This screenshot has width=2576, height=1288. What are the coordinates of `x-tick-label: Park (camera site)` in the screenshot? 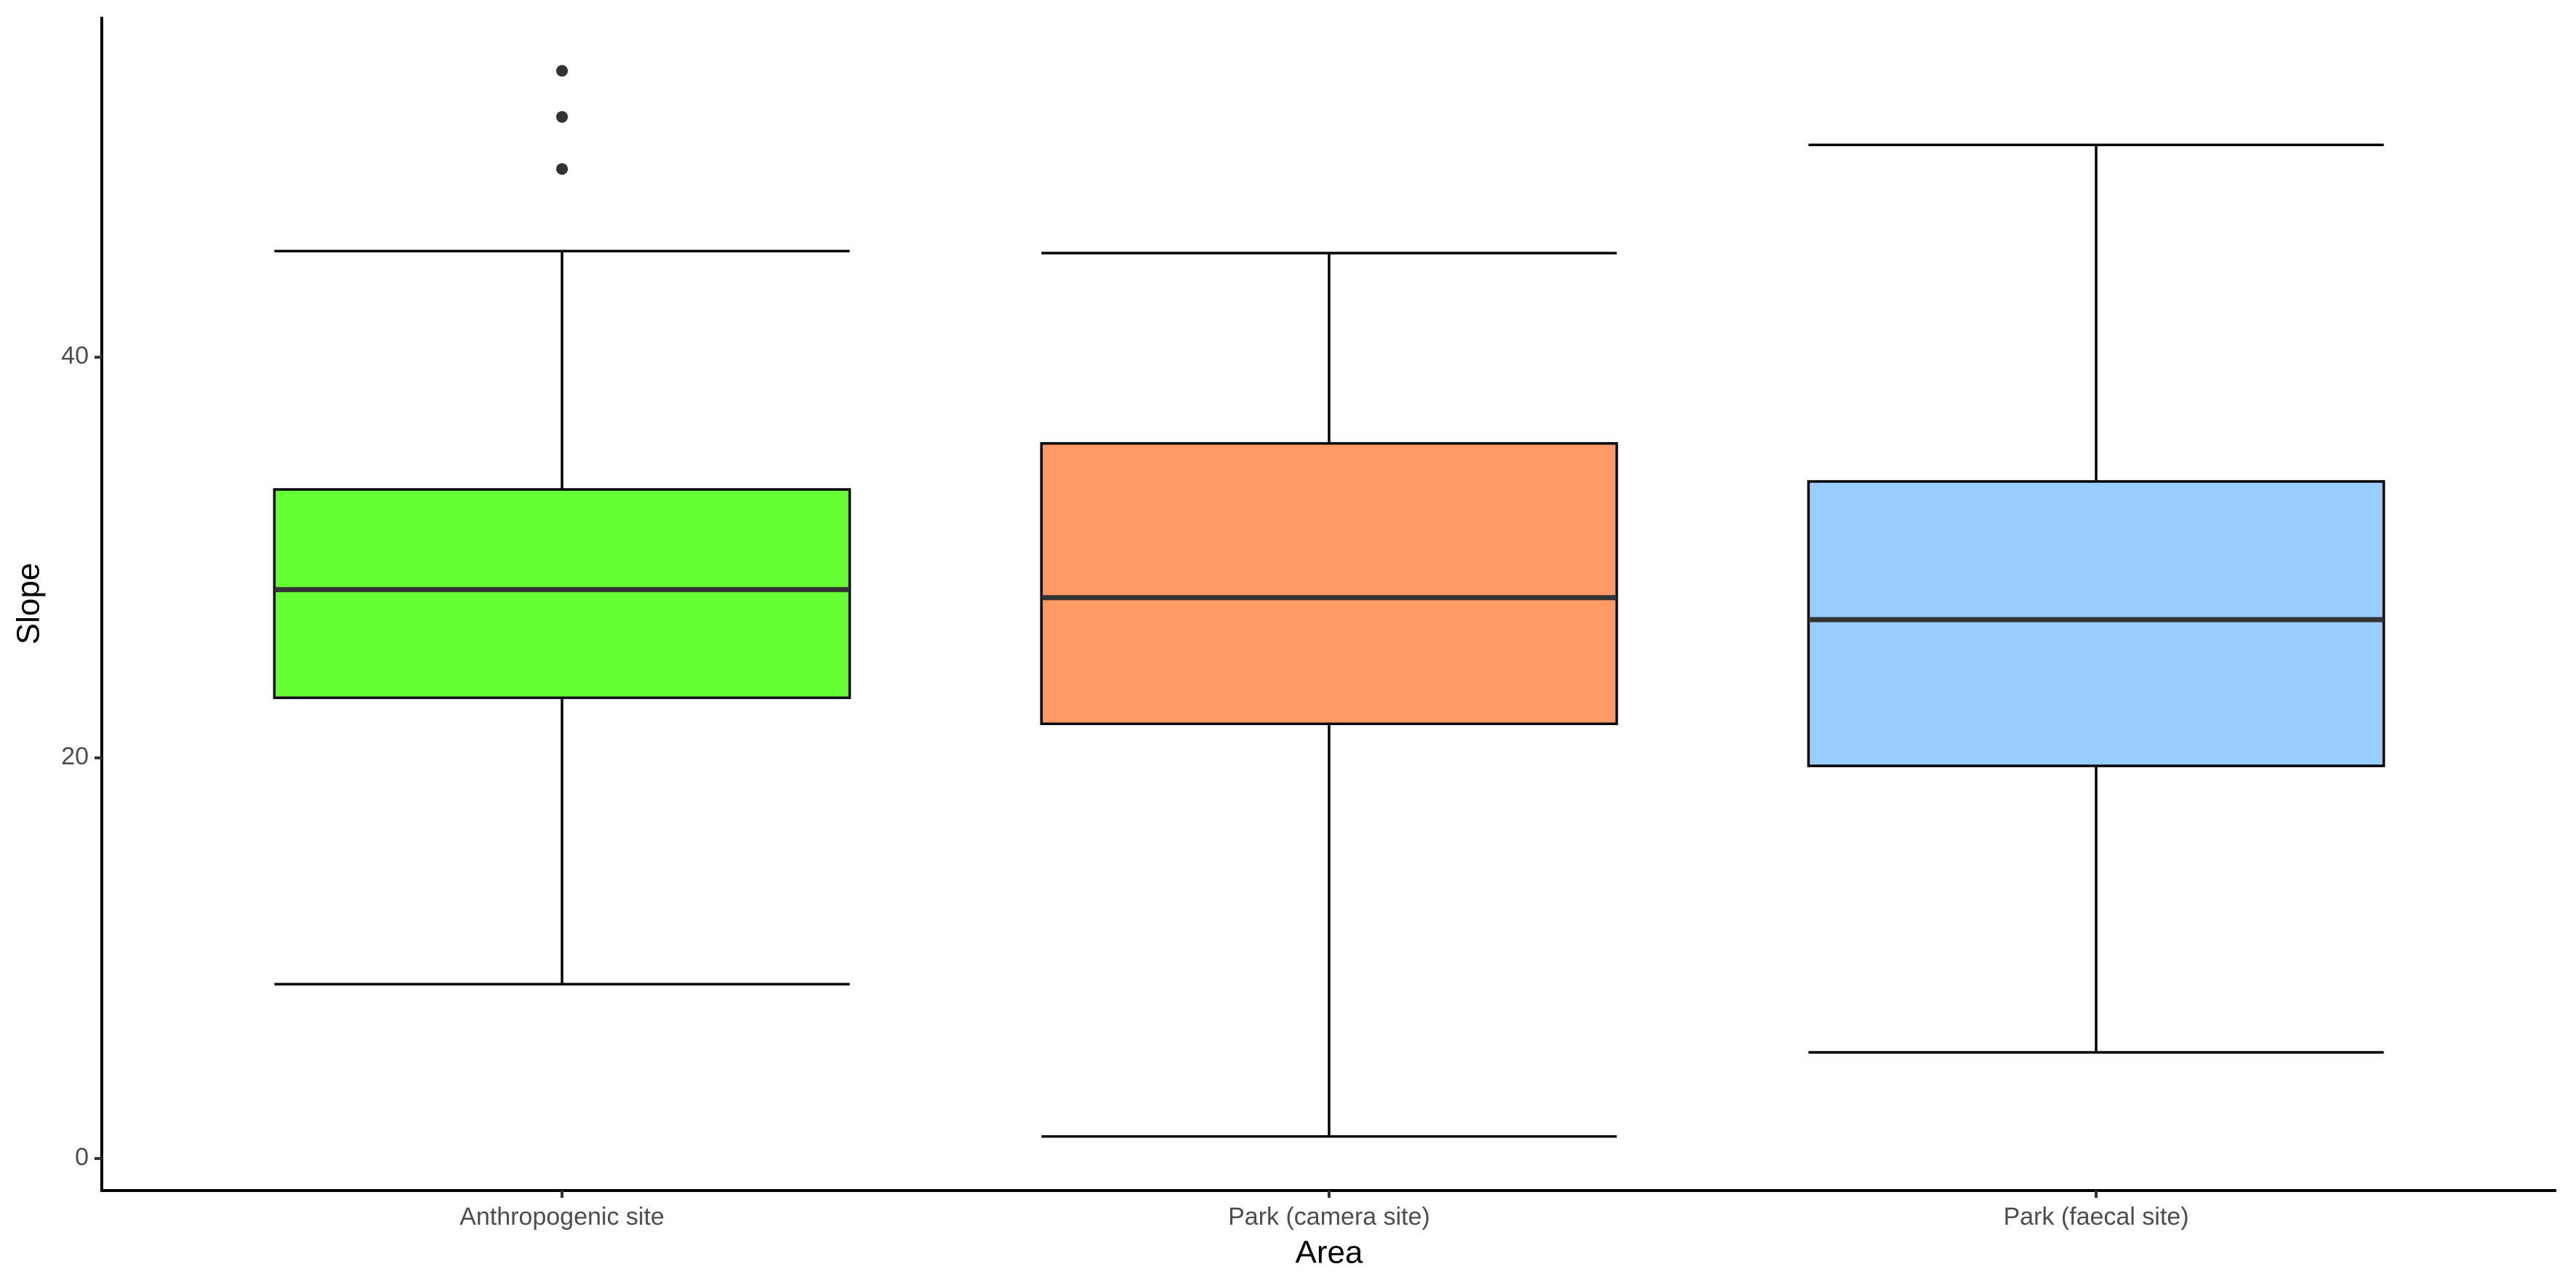 It's located at (1329, 1217).